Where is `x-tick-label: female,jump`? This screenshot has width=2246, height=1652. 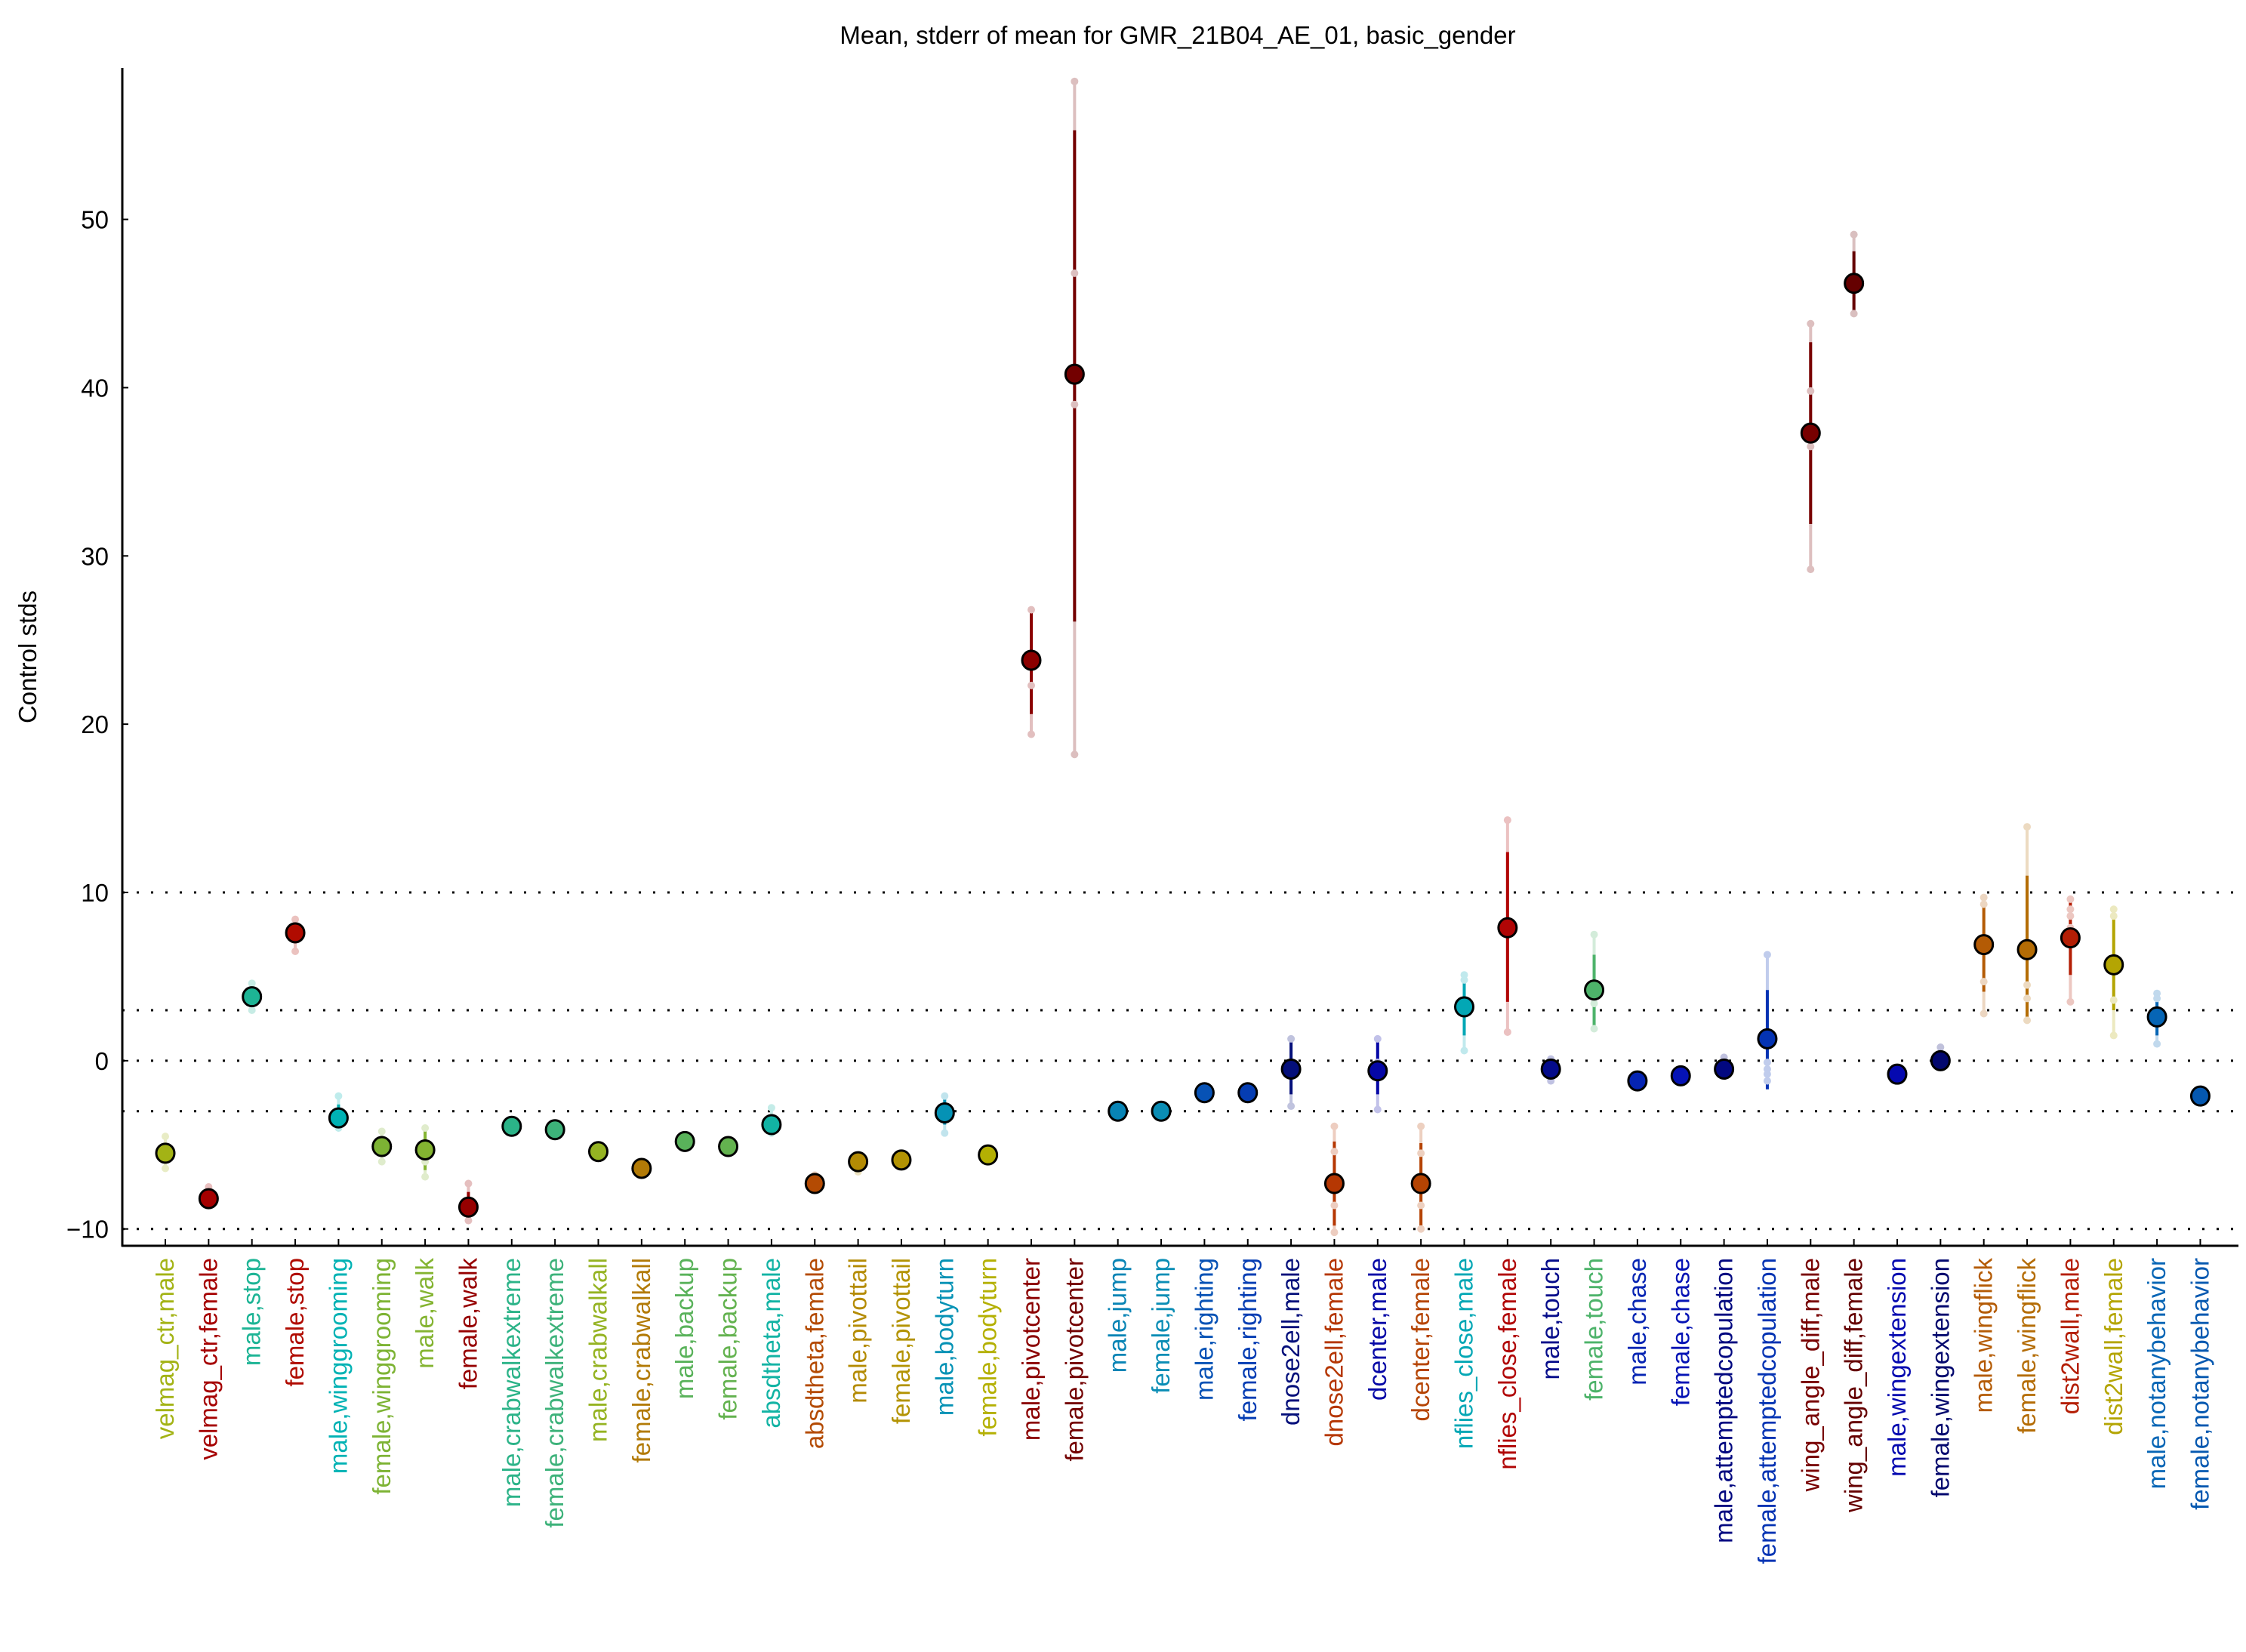 x-tick-label: female,jump is located at coordinates (1161, 1326).